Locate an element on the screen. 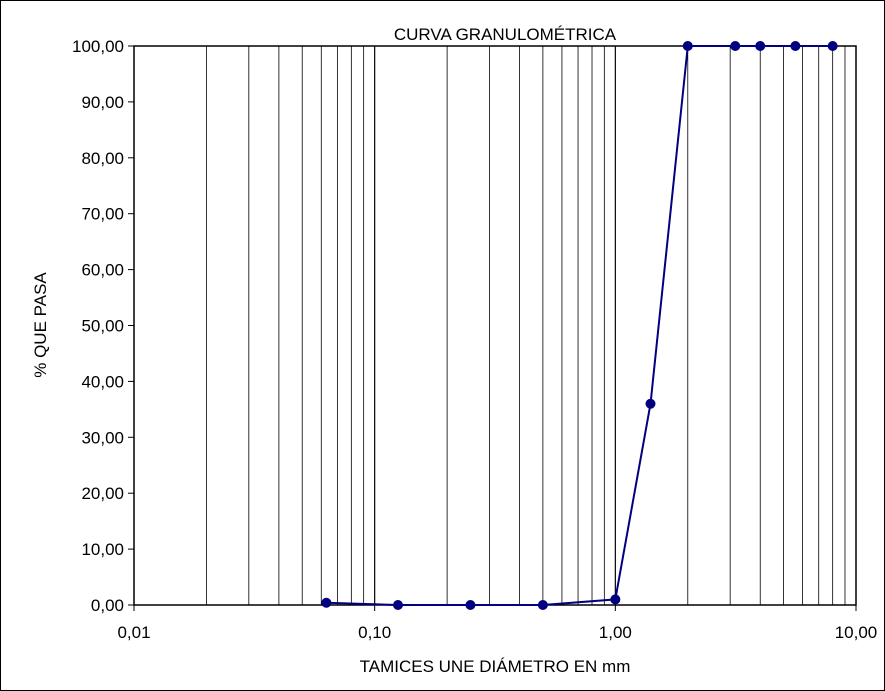 This screenshot has height=691, width=885. y-tick-label: 70,00 is located at coordinates (102, 214).